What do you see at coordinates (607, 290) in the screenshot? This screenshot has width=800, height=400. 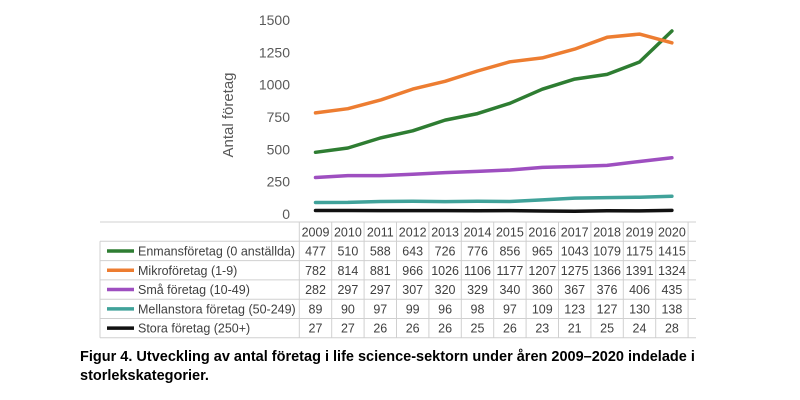 I see `table-value: 376` at bounding box center [607, 290].